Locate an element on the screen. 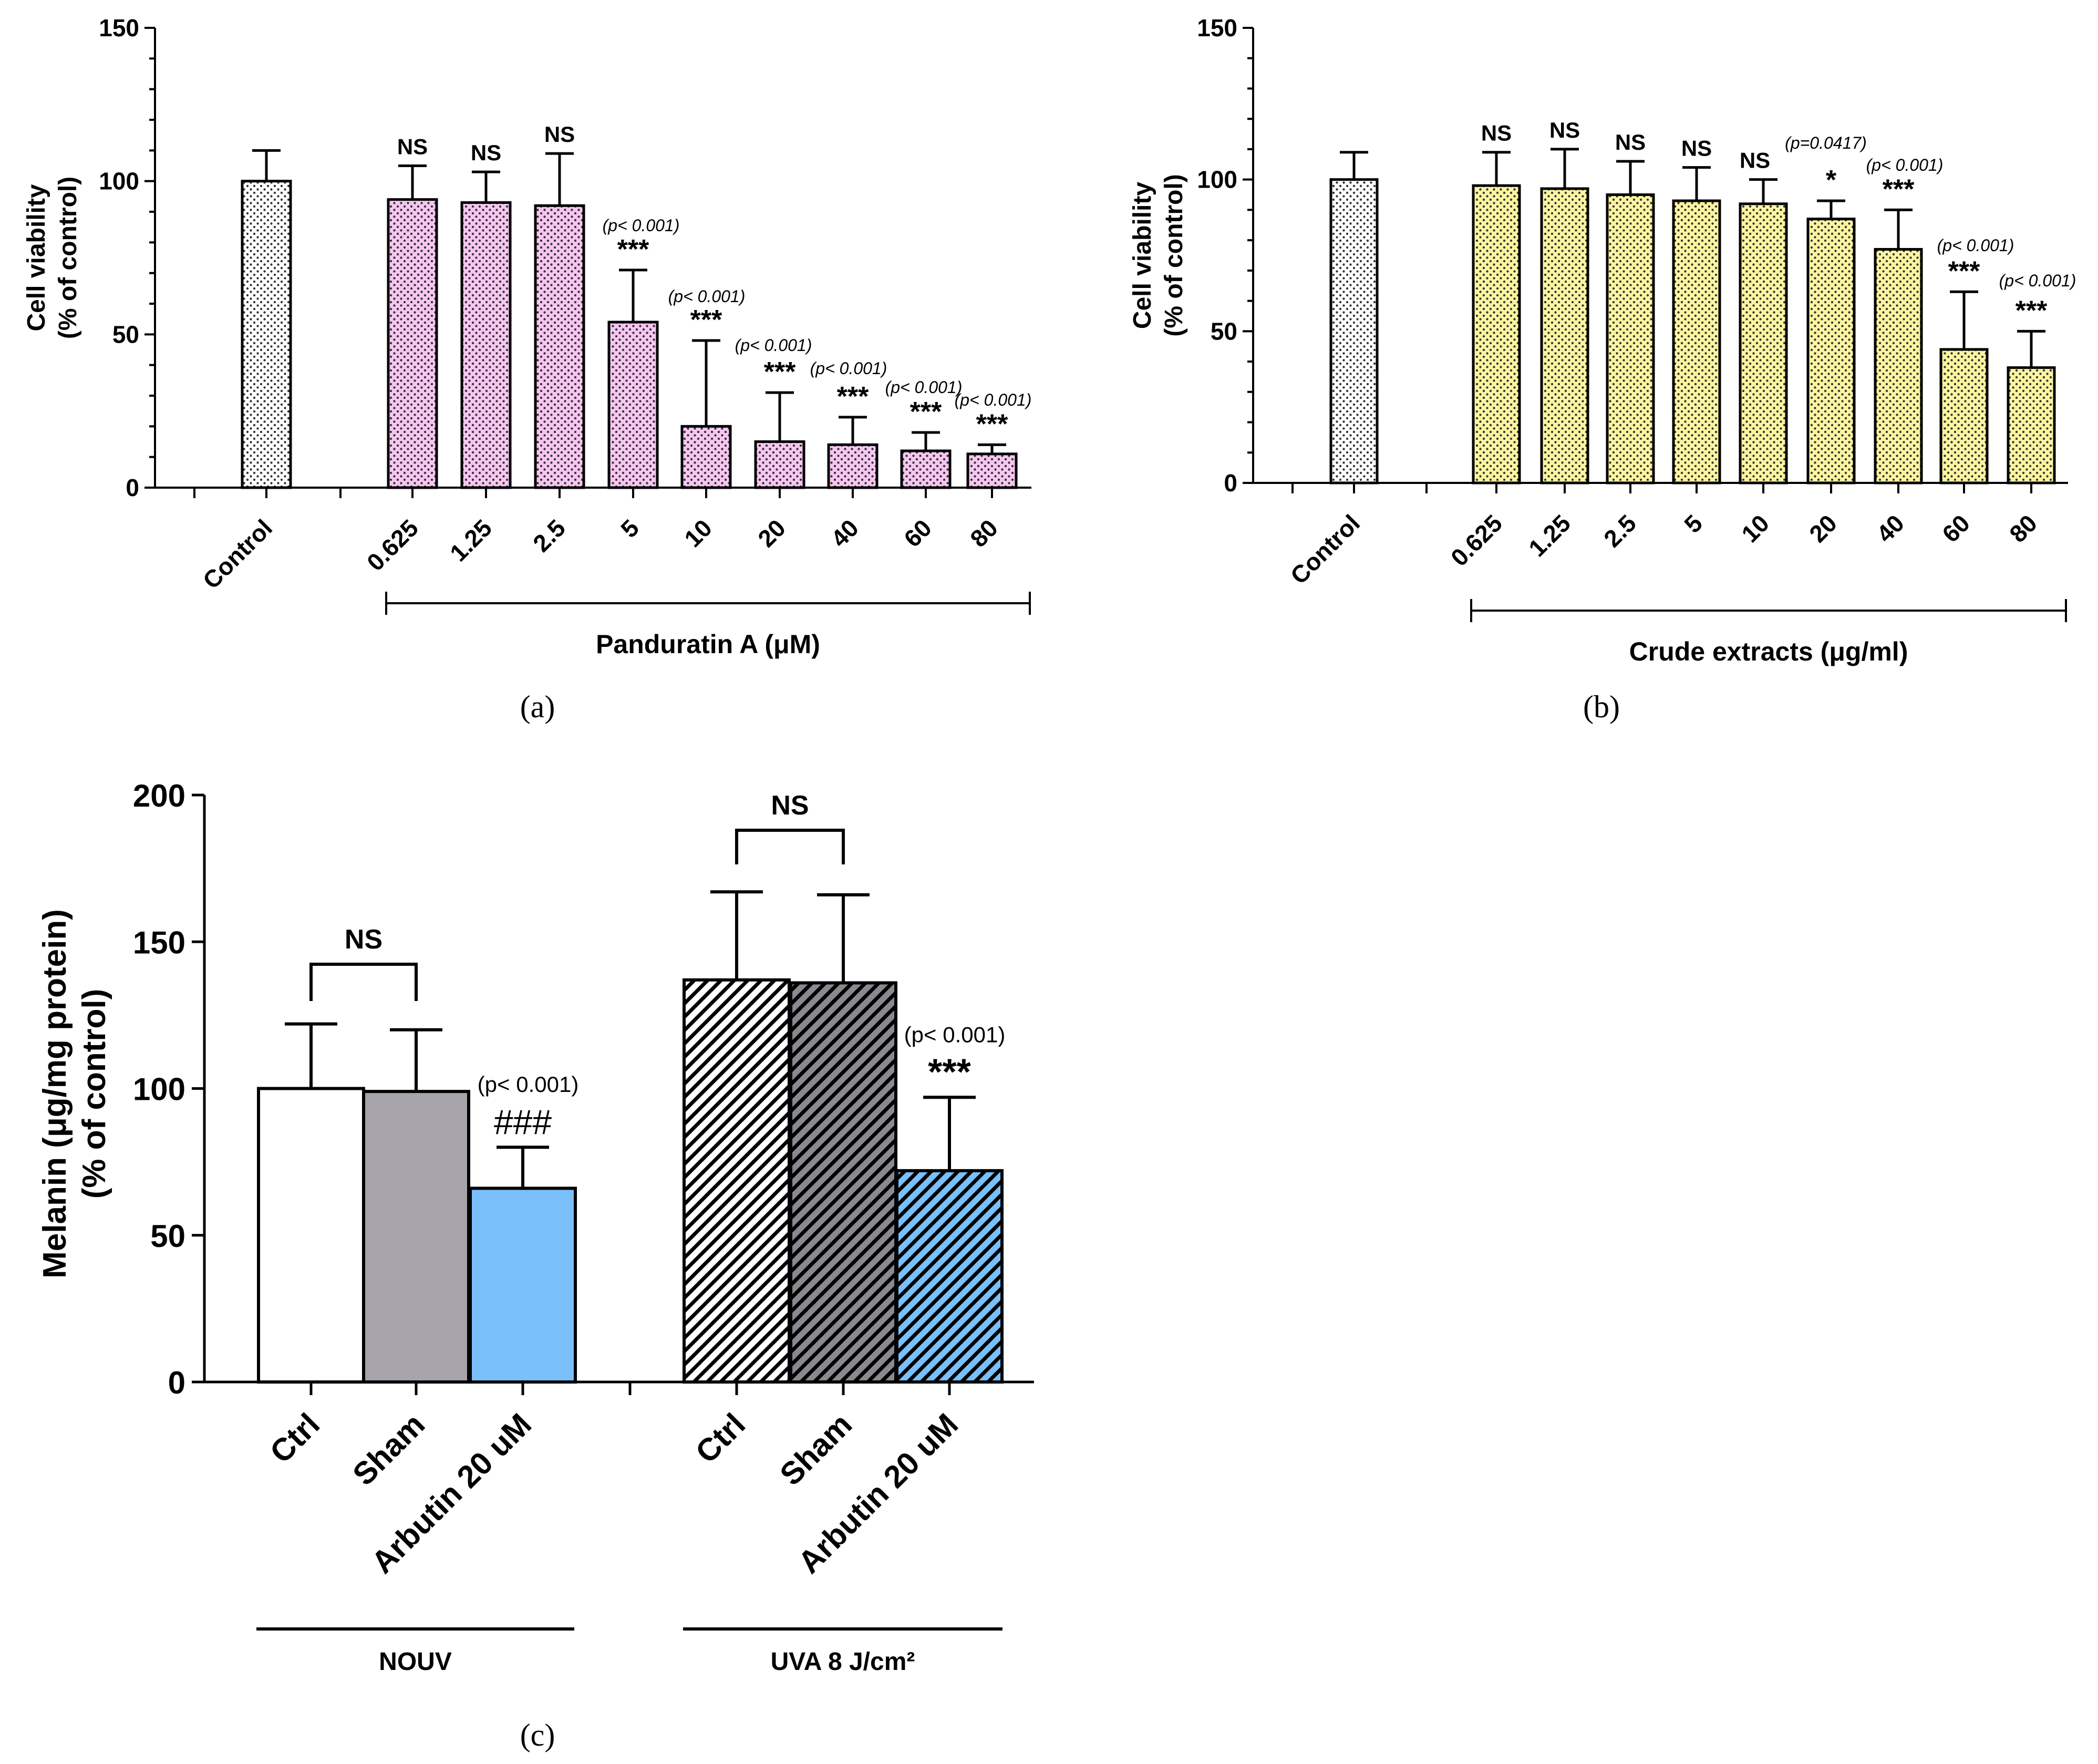  p-value-label: (p=0.0417) is located at coordinates (1826, 142).